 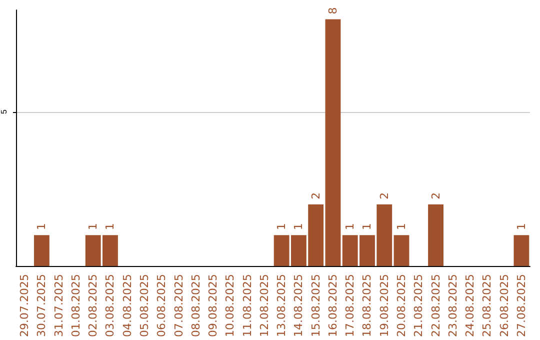 I want to click on x-tick-label: 02.08.2025, so click(x=93, y=306).